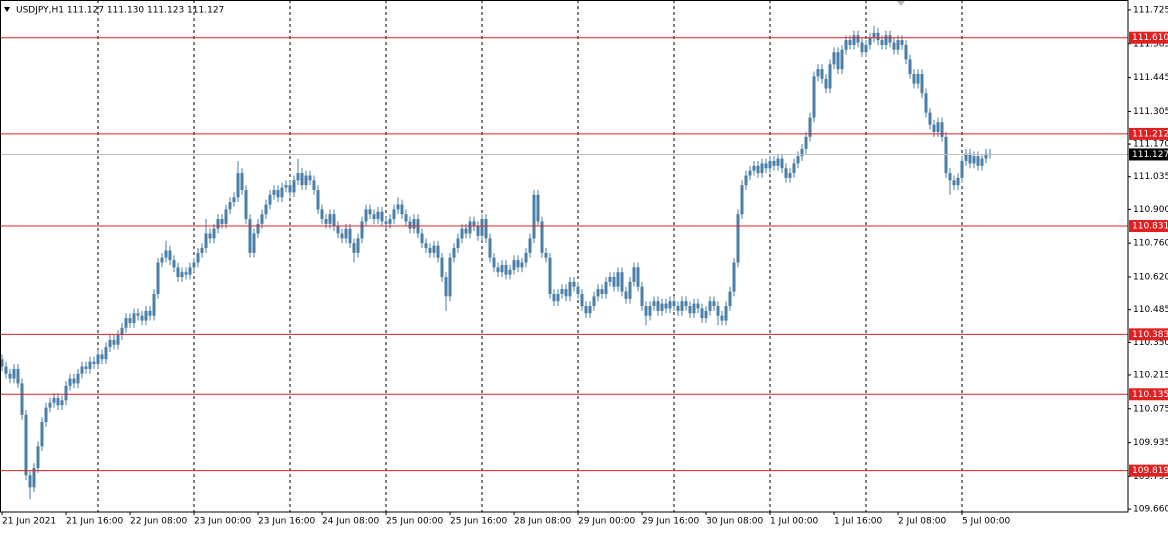 Image resolution: width=1168 pixels, height=534 pixels. What do you see at coordinates (1150, 409) in the screenshot?
I see `y-tick-label: 110.075` at bounding box center [1150, 409].